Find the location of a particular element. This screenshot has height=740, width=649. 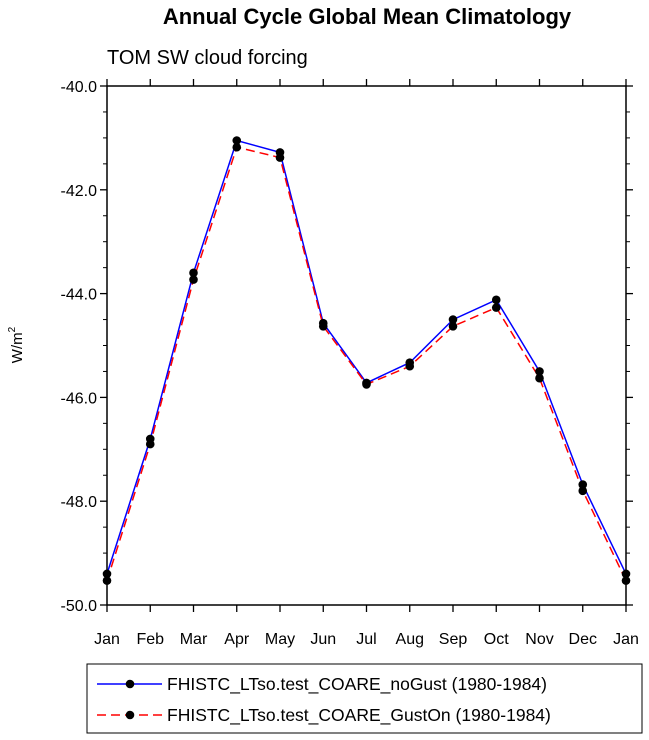

y-tick-label: -46.0 is located at coordinates (79, 398).